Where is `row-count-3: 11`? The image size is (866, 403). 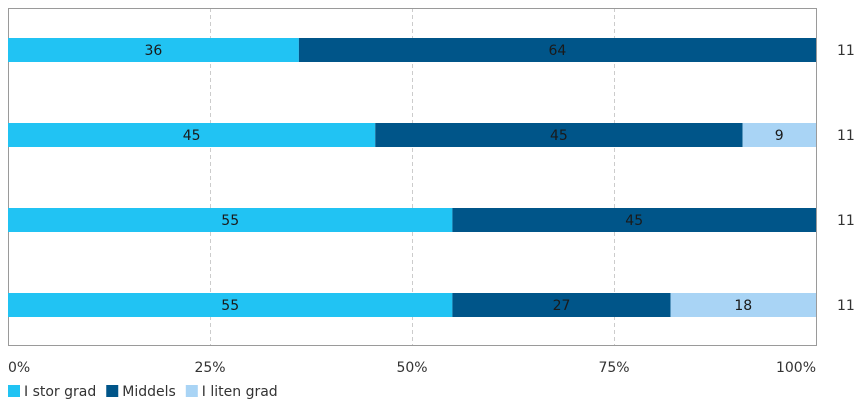 row-count-3: 11 is located at coordinates (846, 221).